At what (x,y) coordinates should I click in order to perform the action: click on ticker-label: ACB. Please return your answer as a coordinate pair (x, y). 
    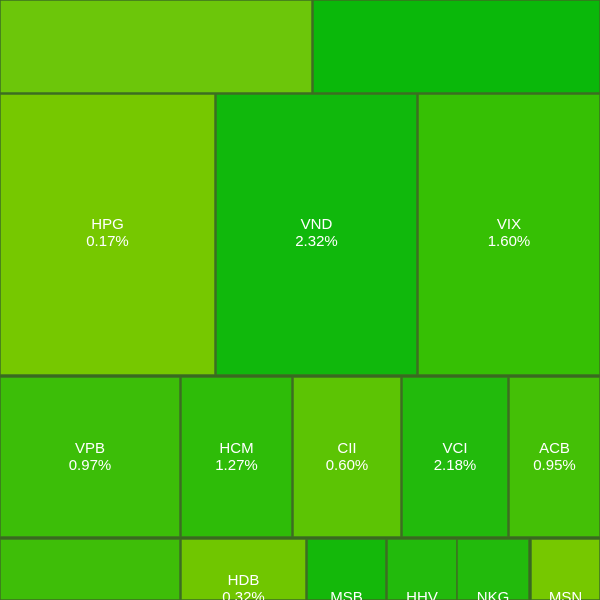
    Looking at the image, I should click on (554, 448).